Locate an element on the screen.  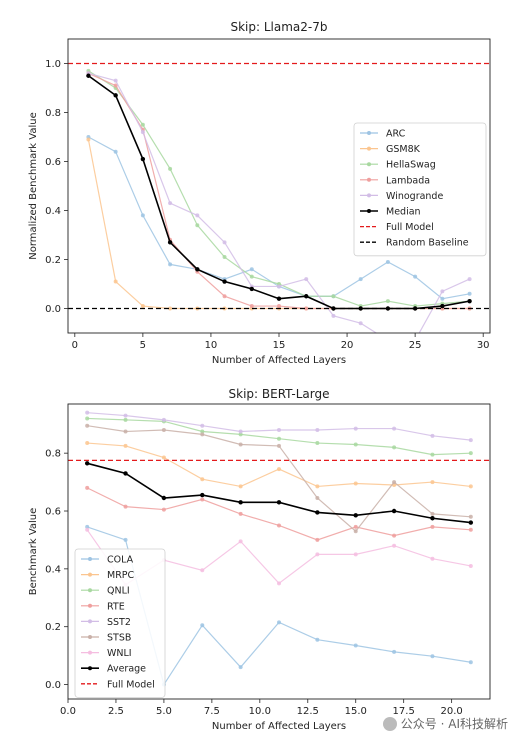
y-tick-label: 1.0 is located at coordinates (53, 64).